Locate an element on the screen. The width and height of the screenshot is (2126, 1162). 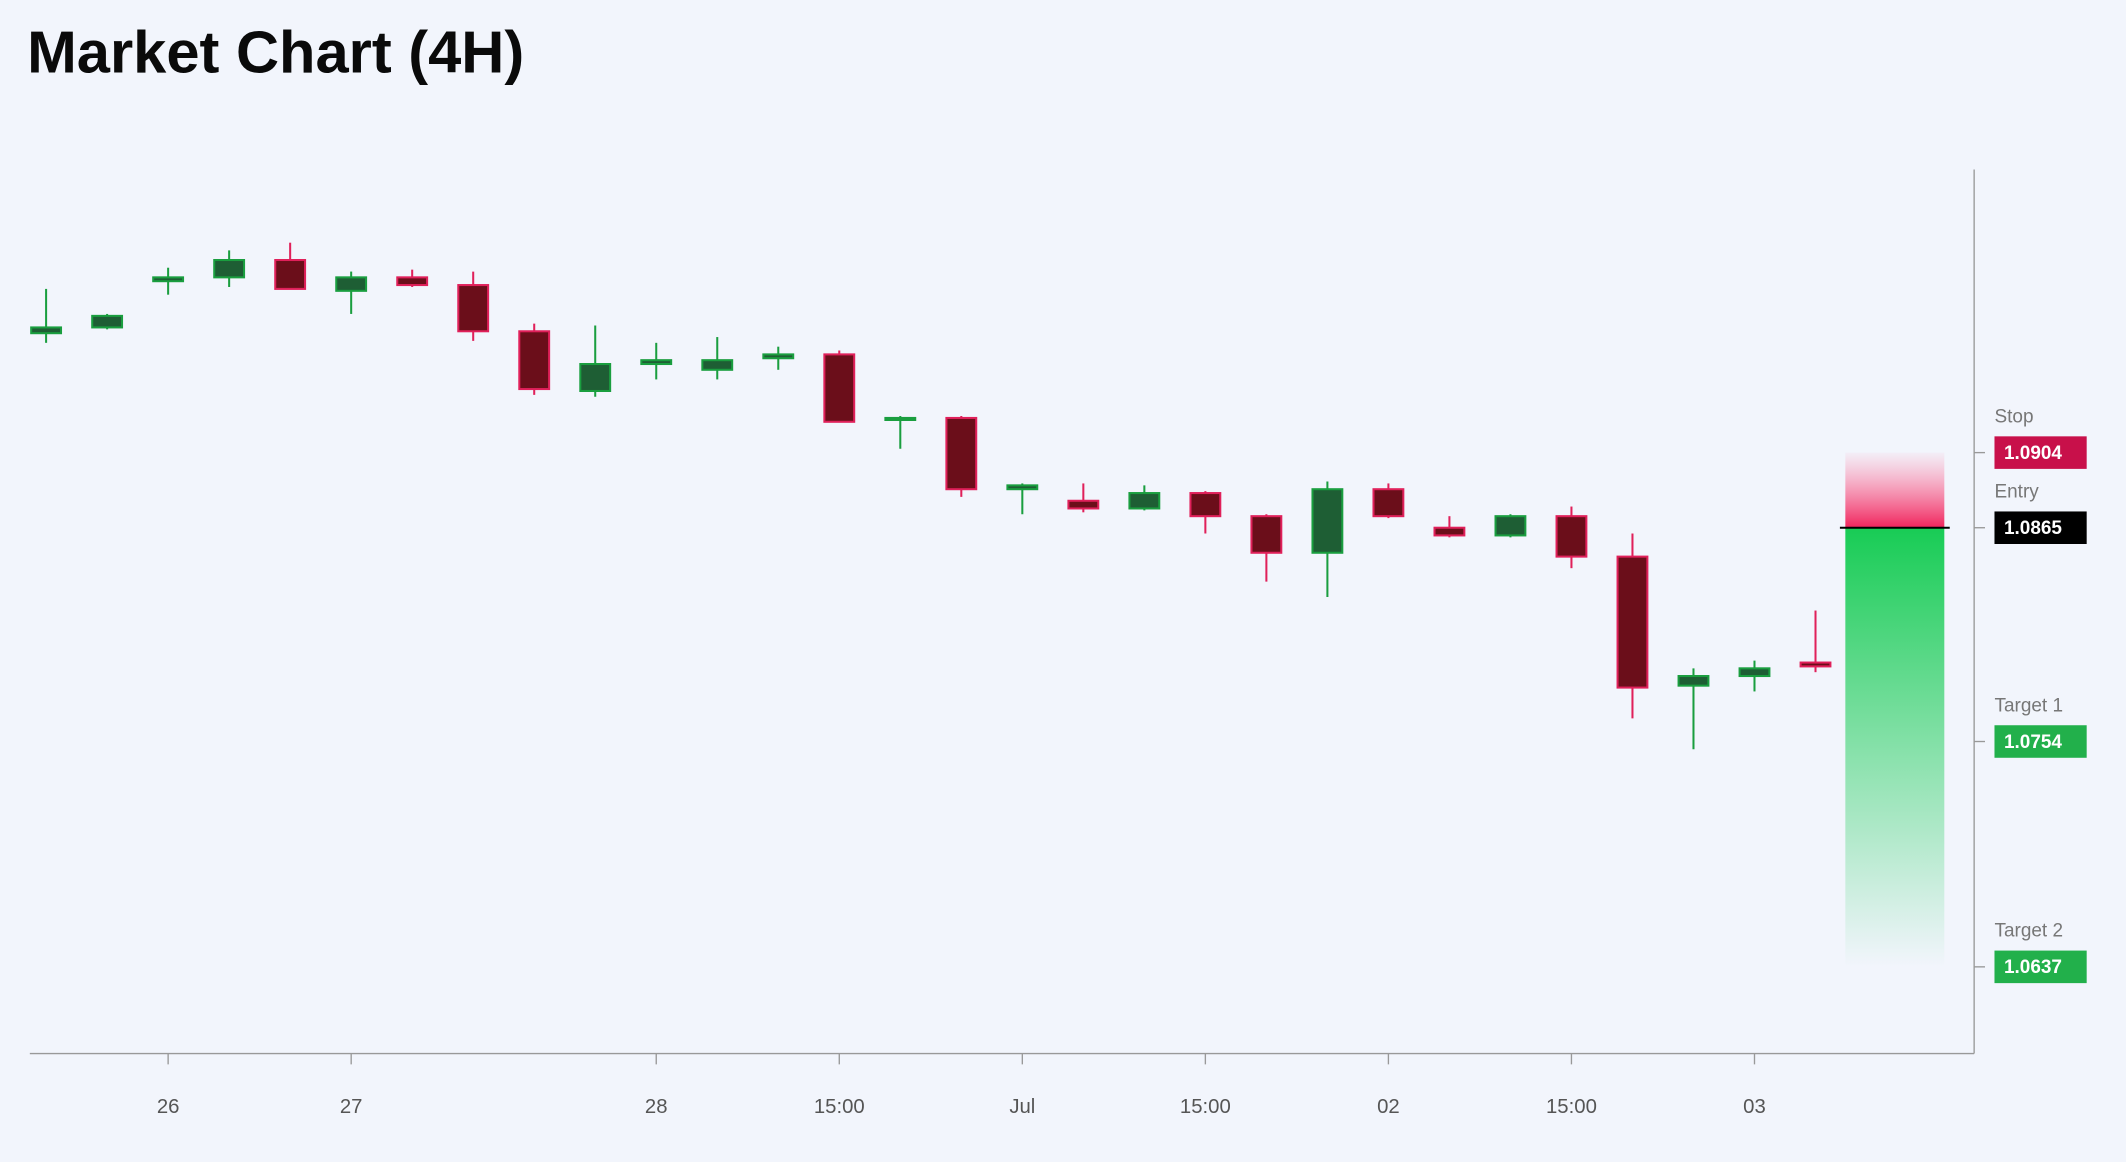
level-name: Target 1 is located at coordinates (2028, 705).